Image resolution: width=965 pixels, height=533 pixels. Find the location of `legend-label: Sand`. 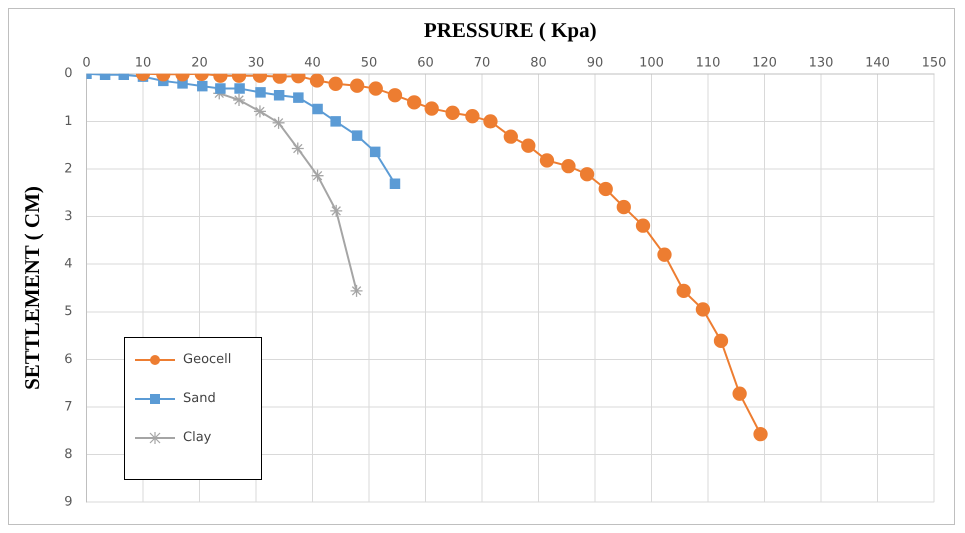

legend-label: Sand is located at coordinates (199, 398).